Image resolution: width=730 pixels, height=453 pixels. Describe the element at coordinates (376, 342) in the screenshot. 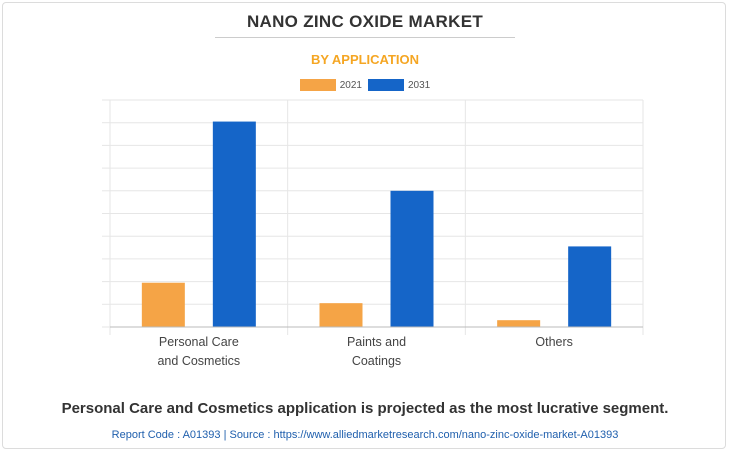

I see `x-tick-label: Paints and` at that location.